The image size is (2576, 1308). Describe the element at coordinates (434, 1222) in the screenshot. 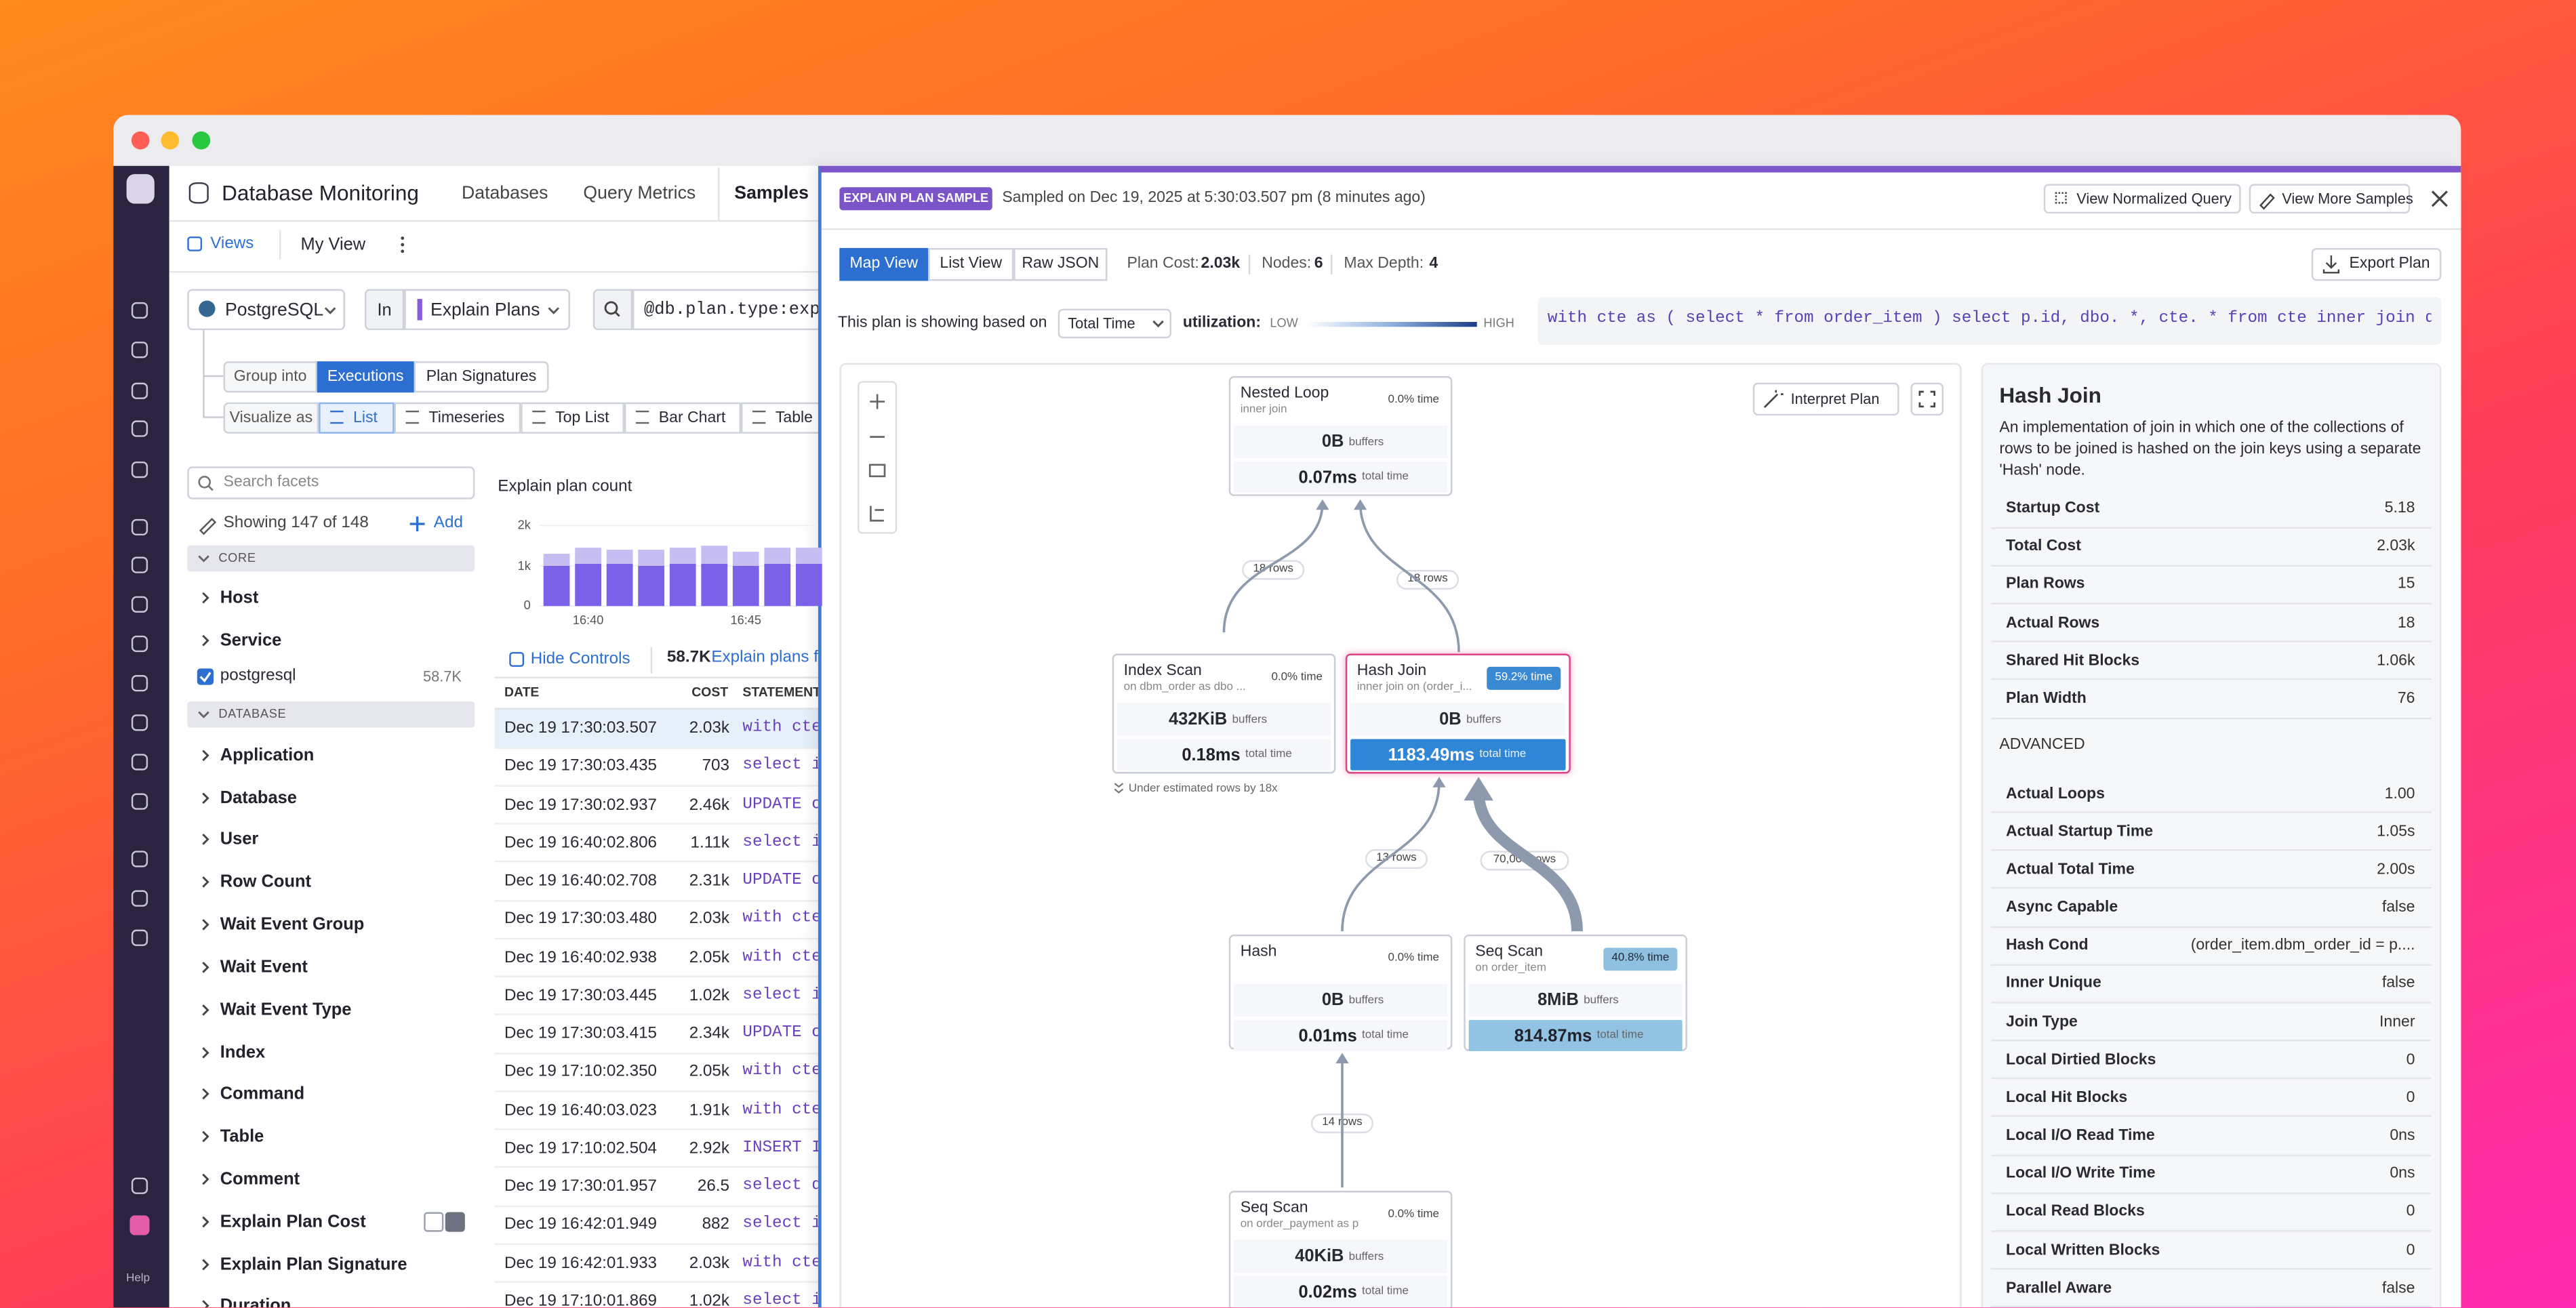

I see `facet-filter-icon` at that location.